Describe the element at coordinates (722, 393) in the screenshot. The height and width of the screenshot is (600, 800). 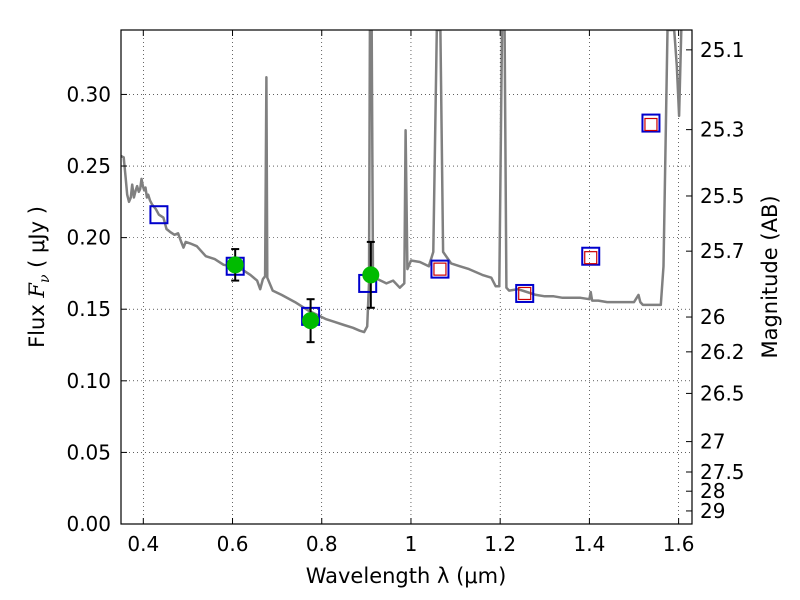
I see `y2-tick-label: 26.5` at that location.